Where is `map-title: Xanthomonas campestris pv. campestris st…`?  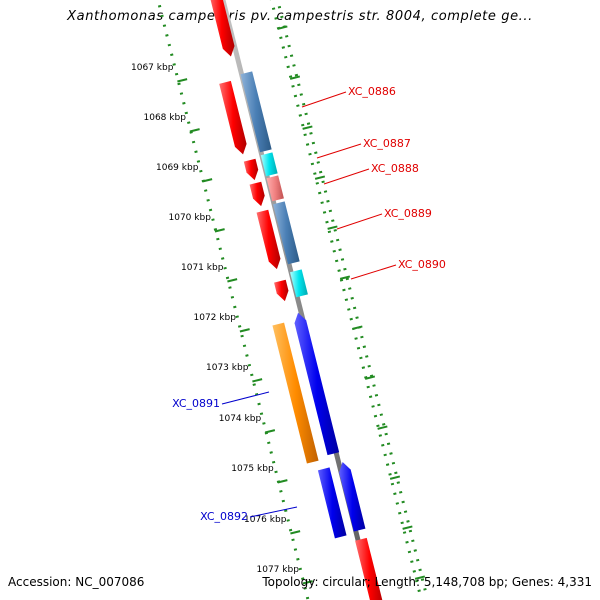 map-title: Xanthomonas campestris pv. campestris st… is located at coordinates (300, 16).